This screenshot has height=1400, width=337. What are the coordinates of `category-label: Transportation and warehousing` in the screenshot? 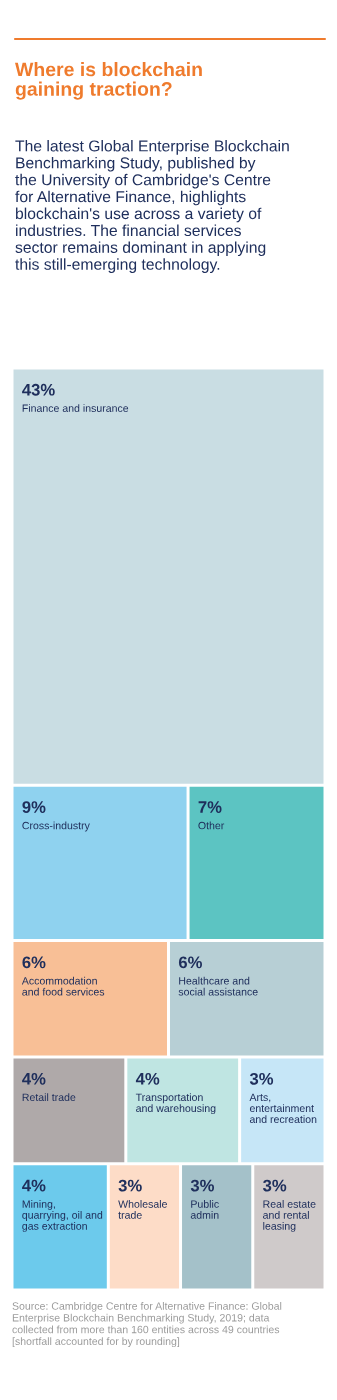 It's located at (175, 1104).